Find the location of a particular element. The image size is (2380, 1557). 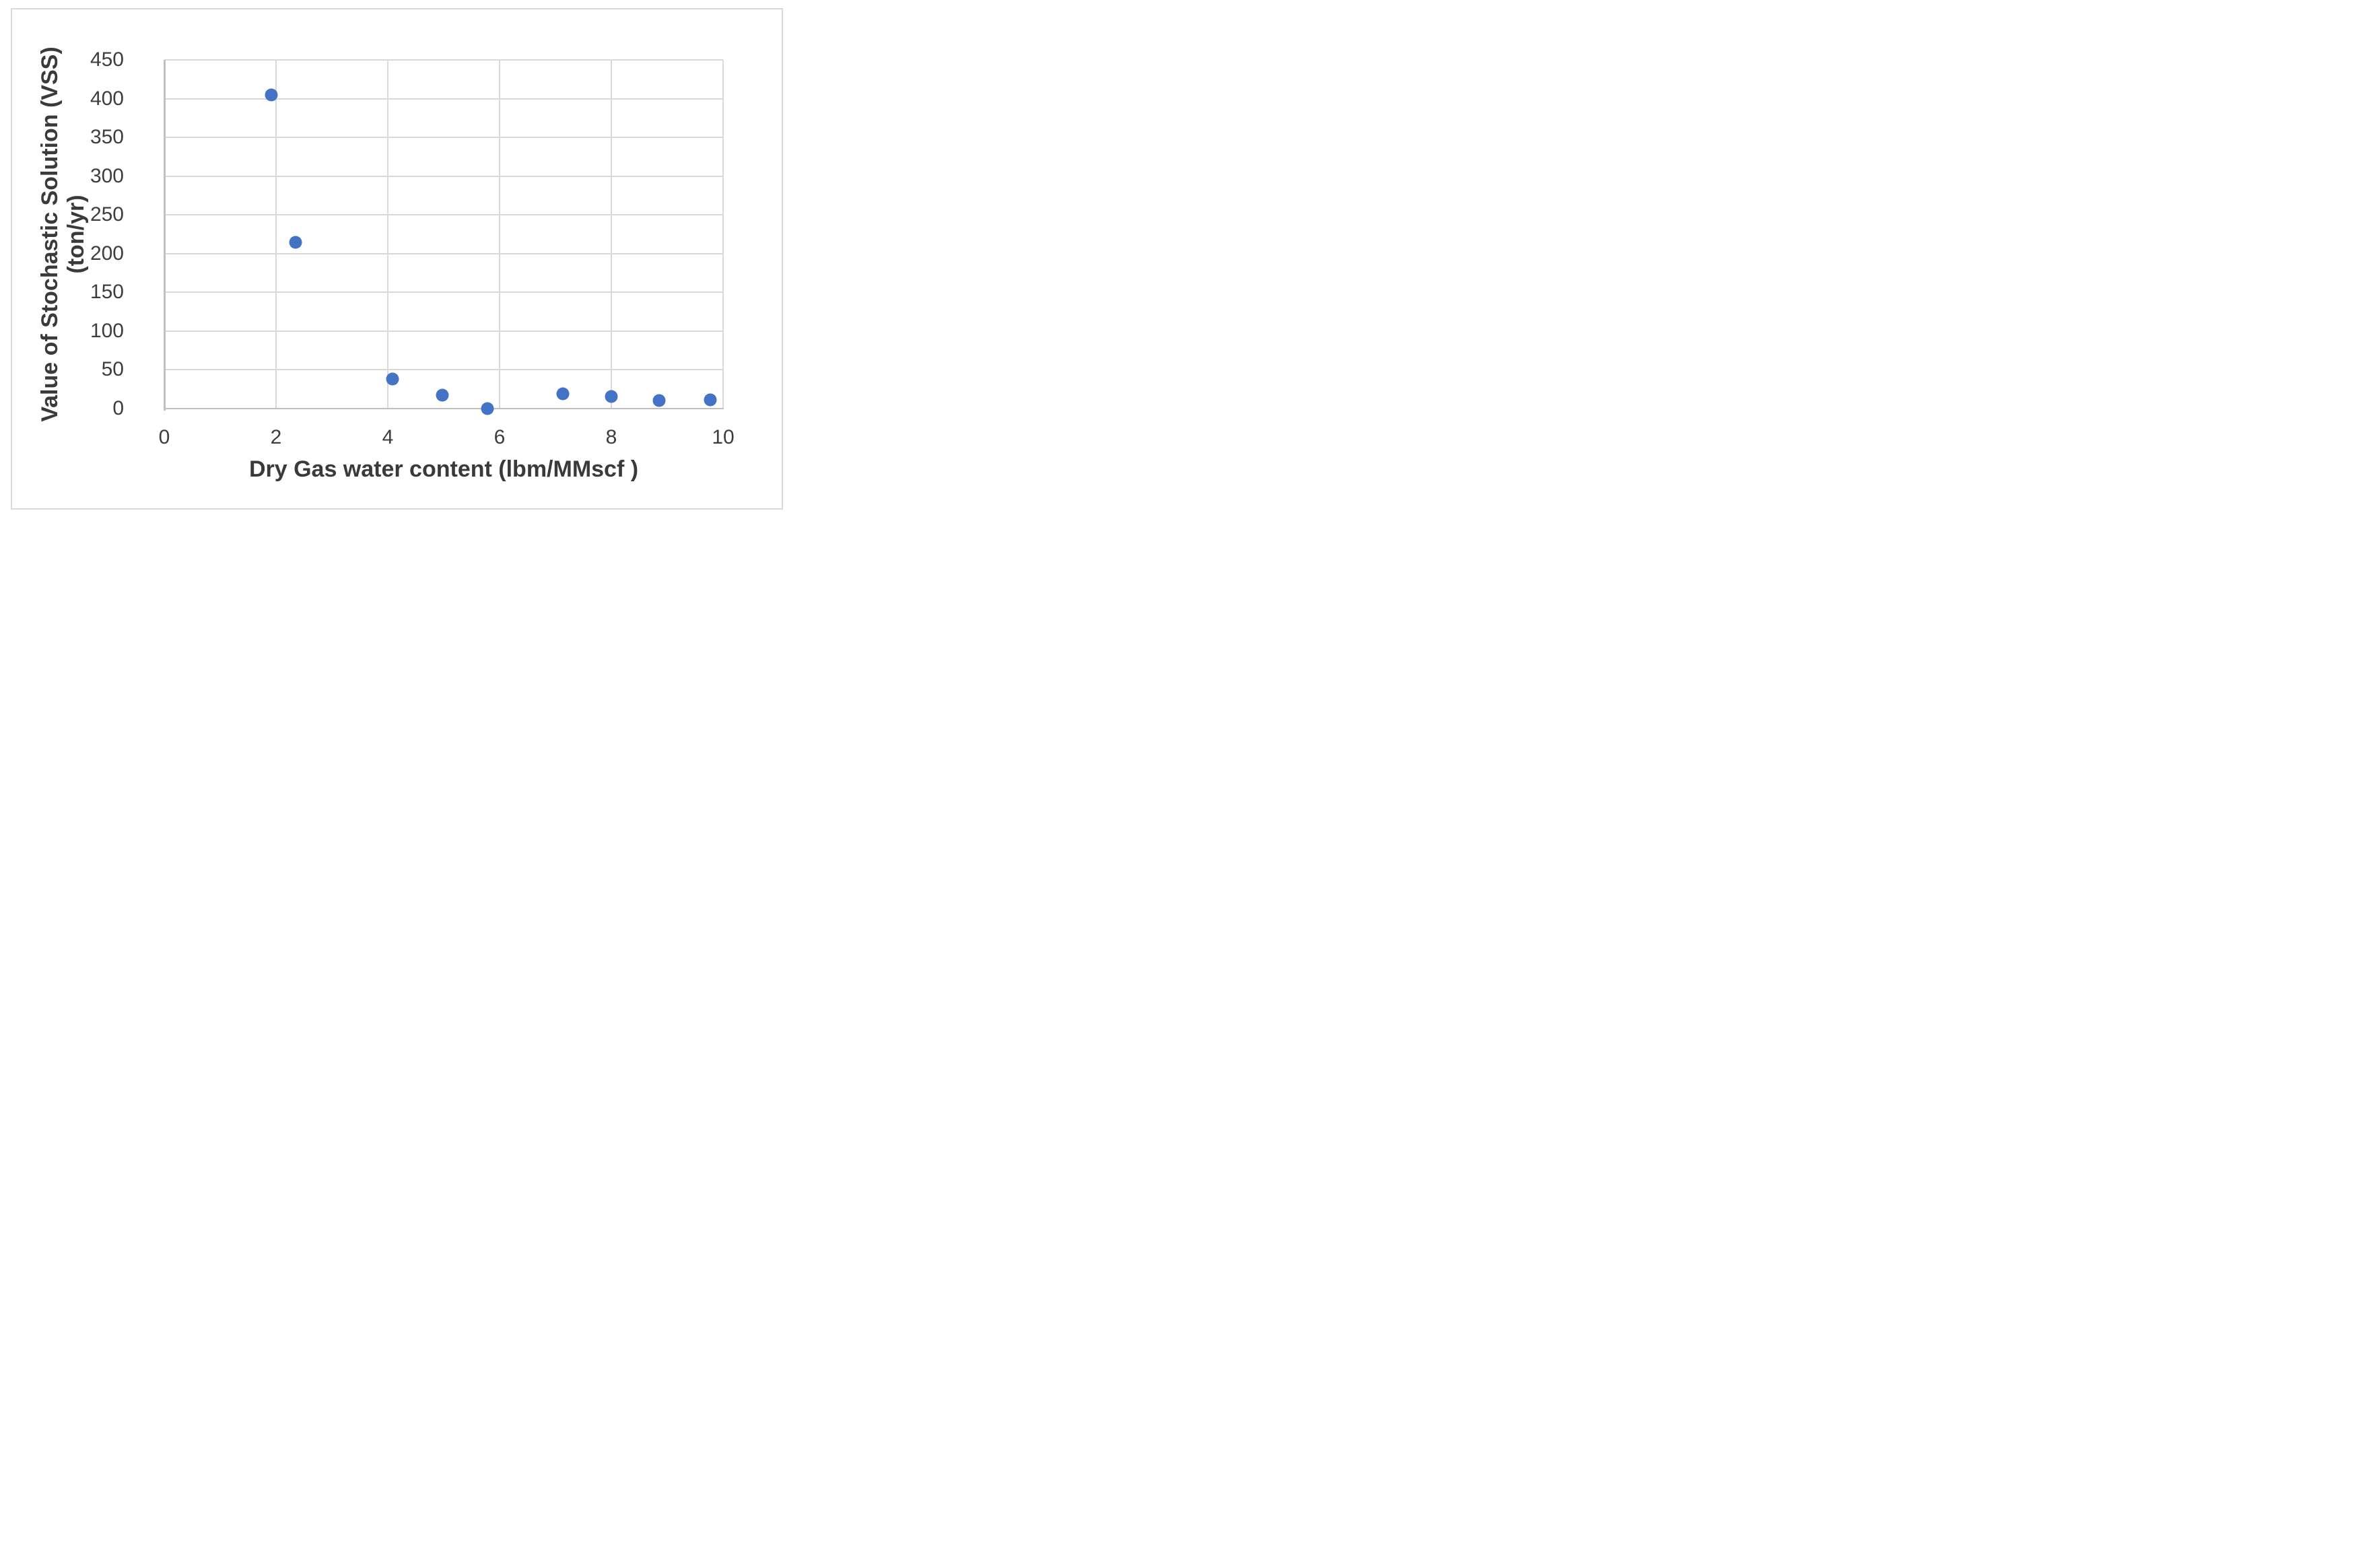

y-tick-label: 0 is located at coordinates (118, 408).